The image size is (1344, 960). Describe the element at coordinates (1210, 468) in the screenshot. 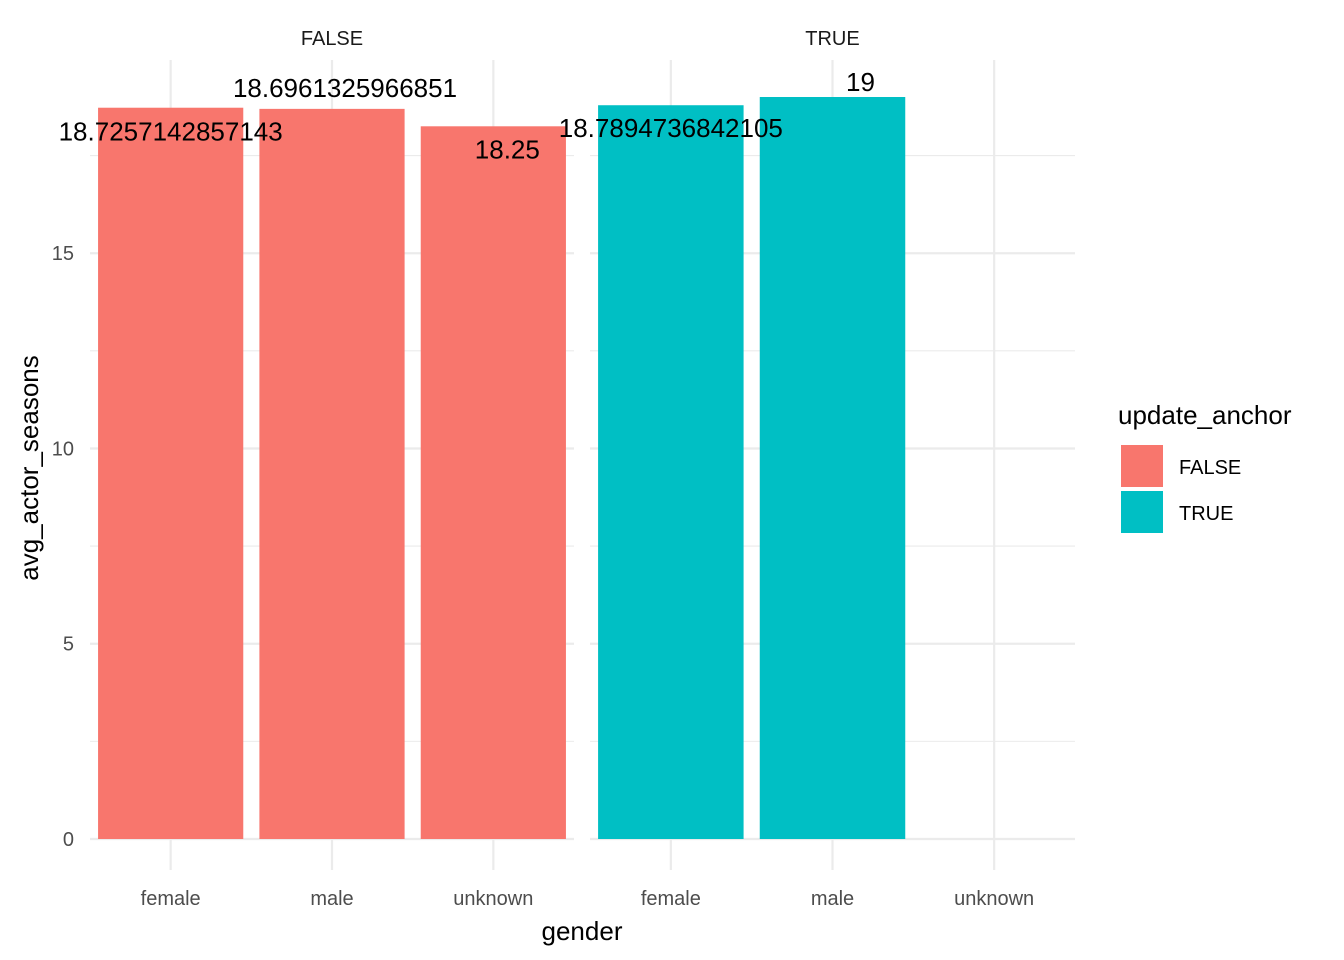

I see `legend-label-false: FALSE` at that location.